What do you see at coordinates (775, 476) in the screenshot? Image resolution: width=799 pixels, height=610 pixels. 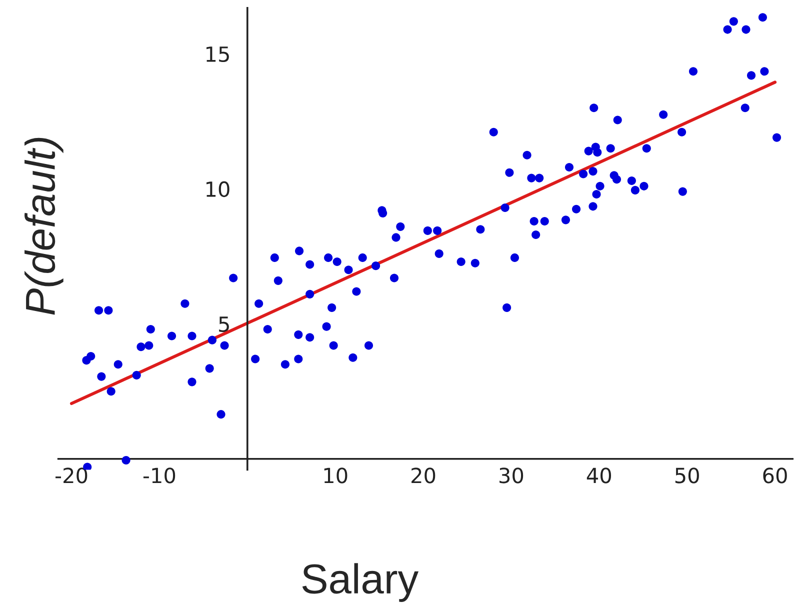 I see `x-tick-label: 60` at bounding box center [775, 476].